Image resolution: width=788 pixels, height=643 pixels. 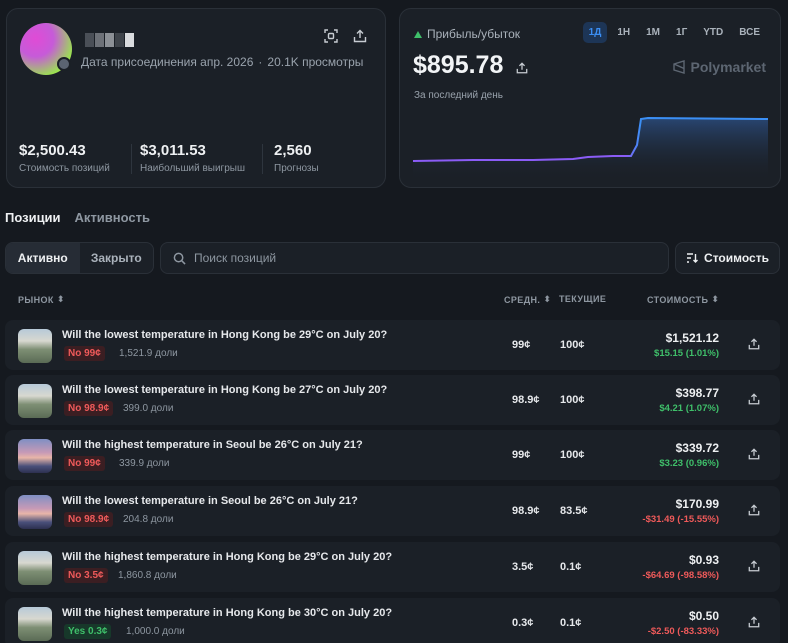 I want to click on polymarket-icon, so click(x=678, y=67).